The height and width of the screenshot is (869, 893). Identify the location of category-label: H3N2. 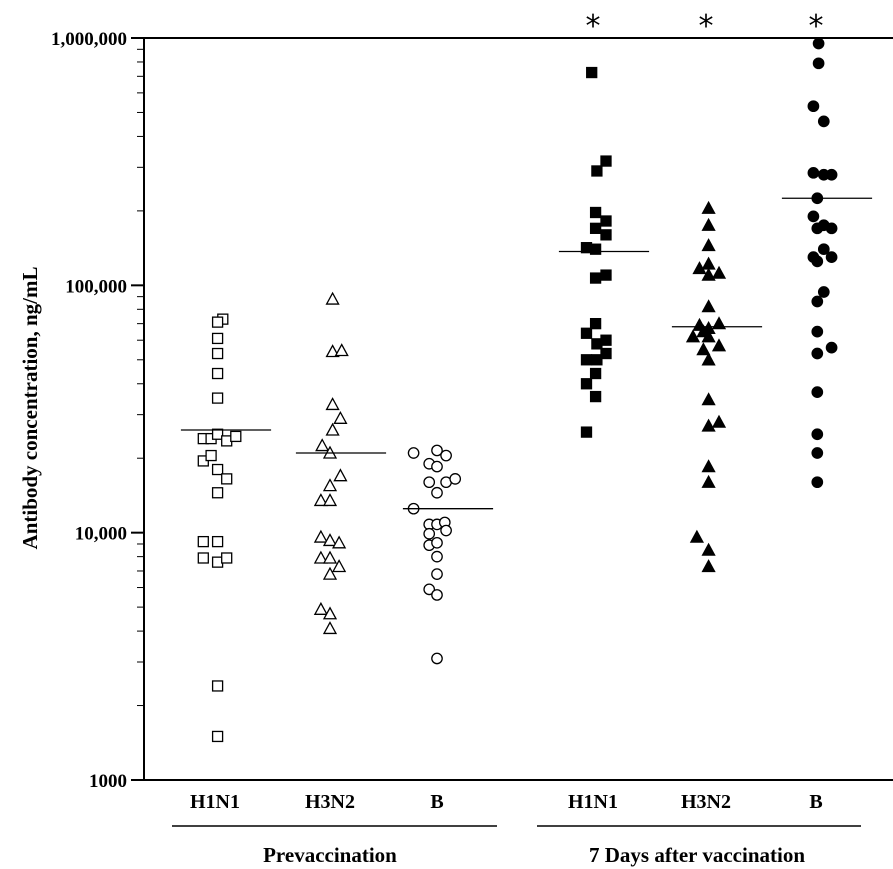
(706, 802).